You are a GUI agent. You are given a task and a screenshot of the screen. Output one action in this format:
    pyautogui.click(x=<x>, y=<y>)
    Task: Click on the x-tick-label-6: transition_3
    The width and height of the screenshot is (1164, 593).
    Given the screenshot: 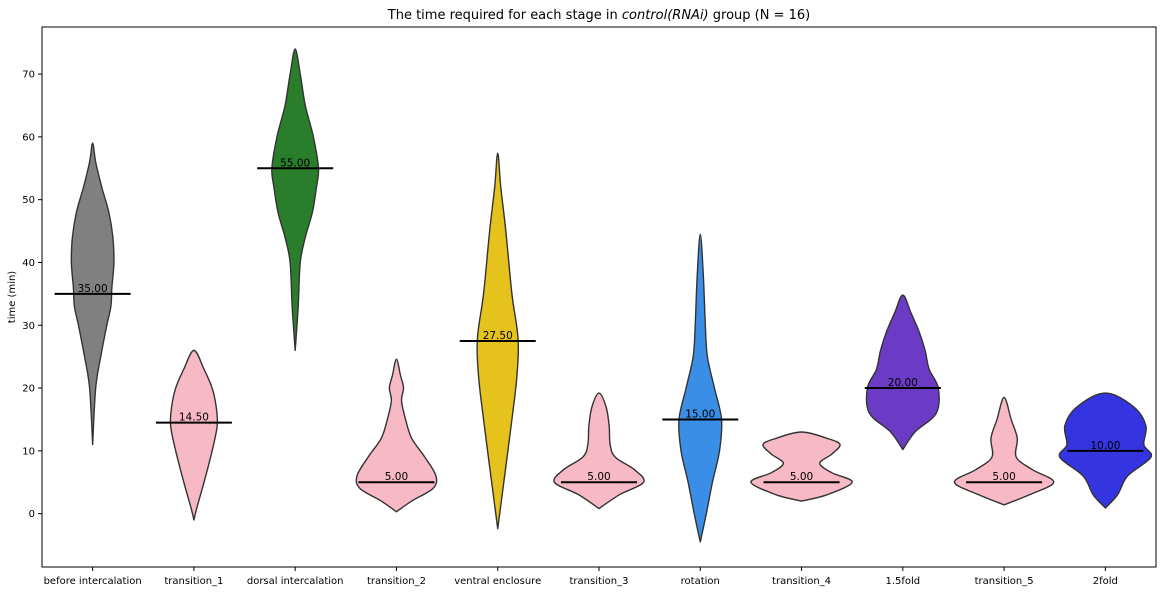 What is the action you would take?
    pyautogui.click(x=598, y=581)
    